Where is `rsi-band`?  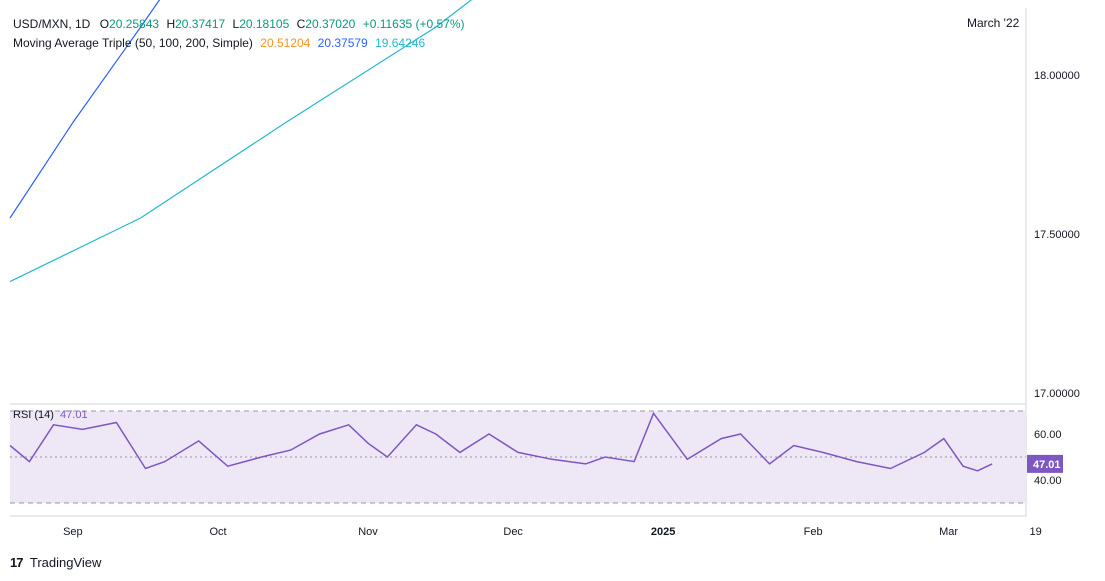
rsi-band is located at coordinates (518, 457).